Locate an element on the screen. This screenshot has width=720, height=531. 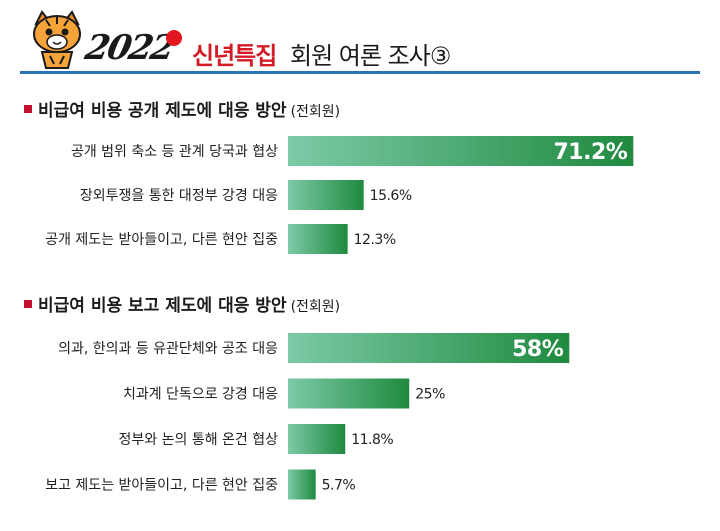
red-sun-icon is located at coordinates (174, 38).